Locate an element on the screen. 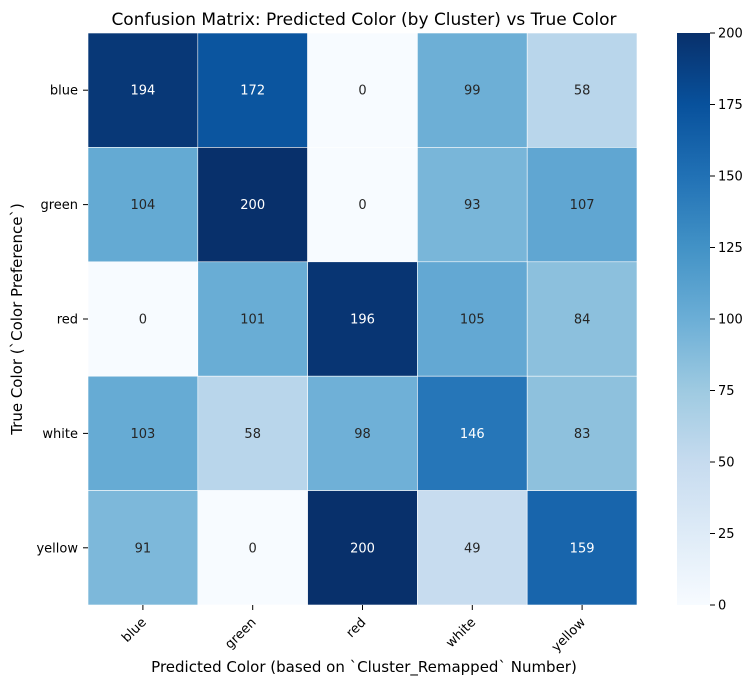  y-axis-label: True Color (`Color Preference`) is located at coordinates (17, 319).